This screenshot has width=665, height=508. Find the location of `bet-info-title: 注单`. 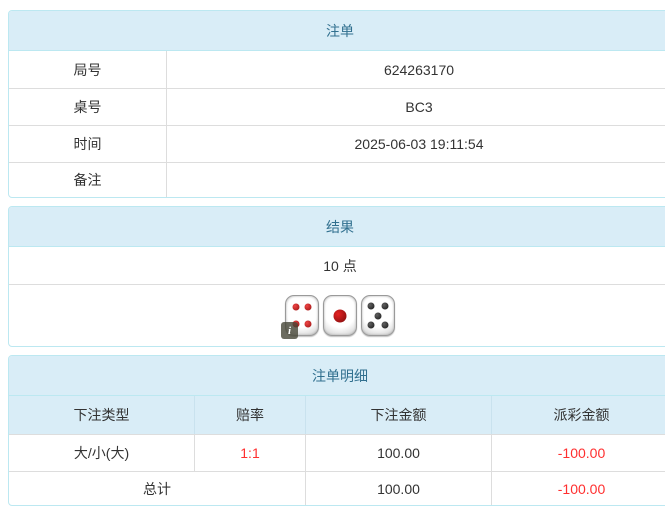

bet-info-title: 注单 is located at coordinates (337, 31).